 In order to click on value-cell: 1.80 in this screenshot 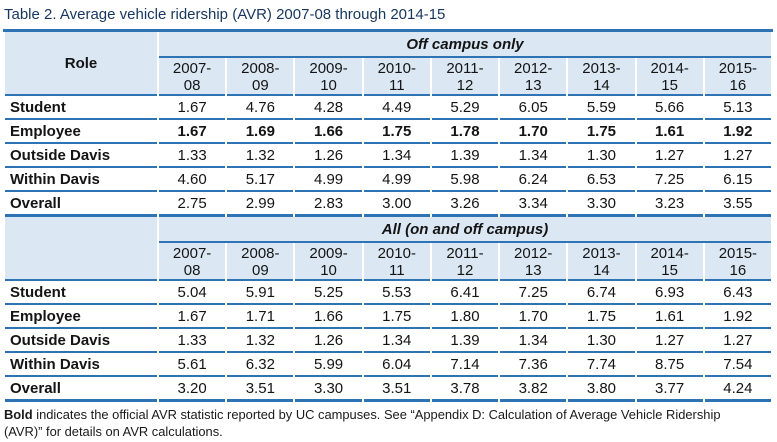, I will do `click(465, 317)`.